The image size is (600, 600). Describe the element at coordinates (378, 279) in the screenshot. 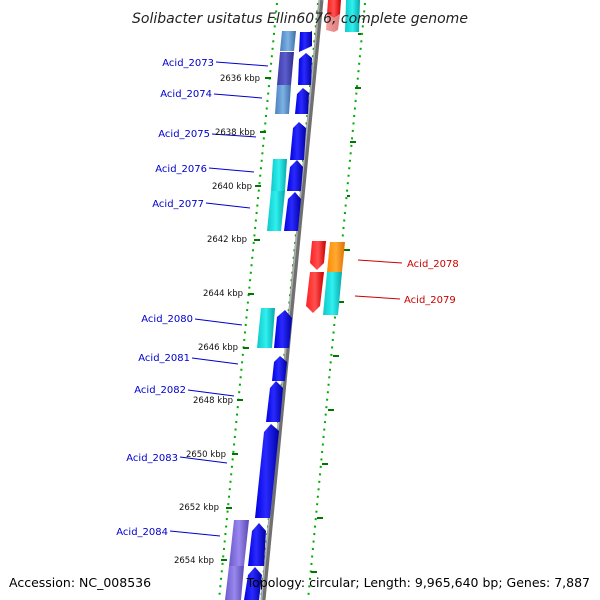

I see `reverse-label-leaders` at that location.